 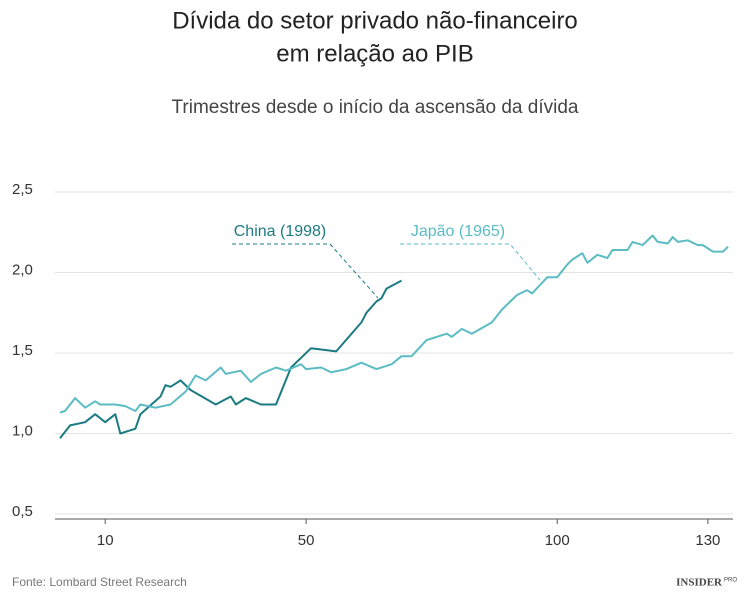 What do you see at coordinates (375, 20) in the screenshot?
I see `chart-title: Dívida do setor privado não-financeiro` at bounding box center [375, 20].